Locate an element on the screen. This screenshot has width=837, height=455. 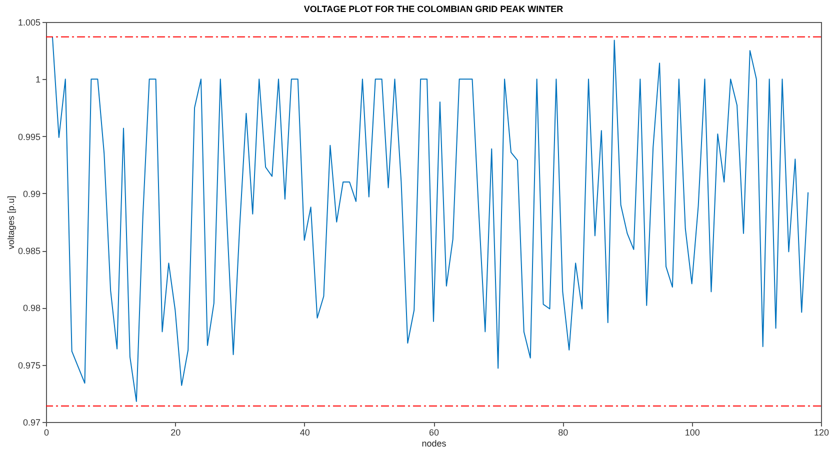
x-tick-label: 0 is located at coordinates (47, 433).